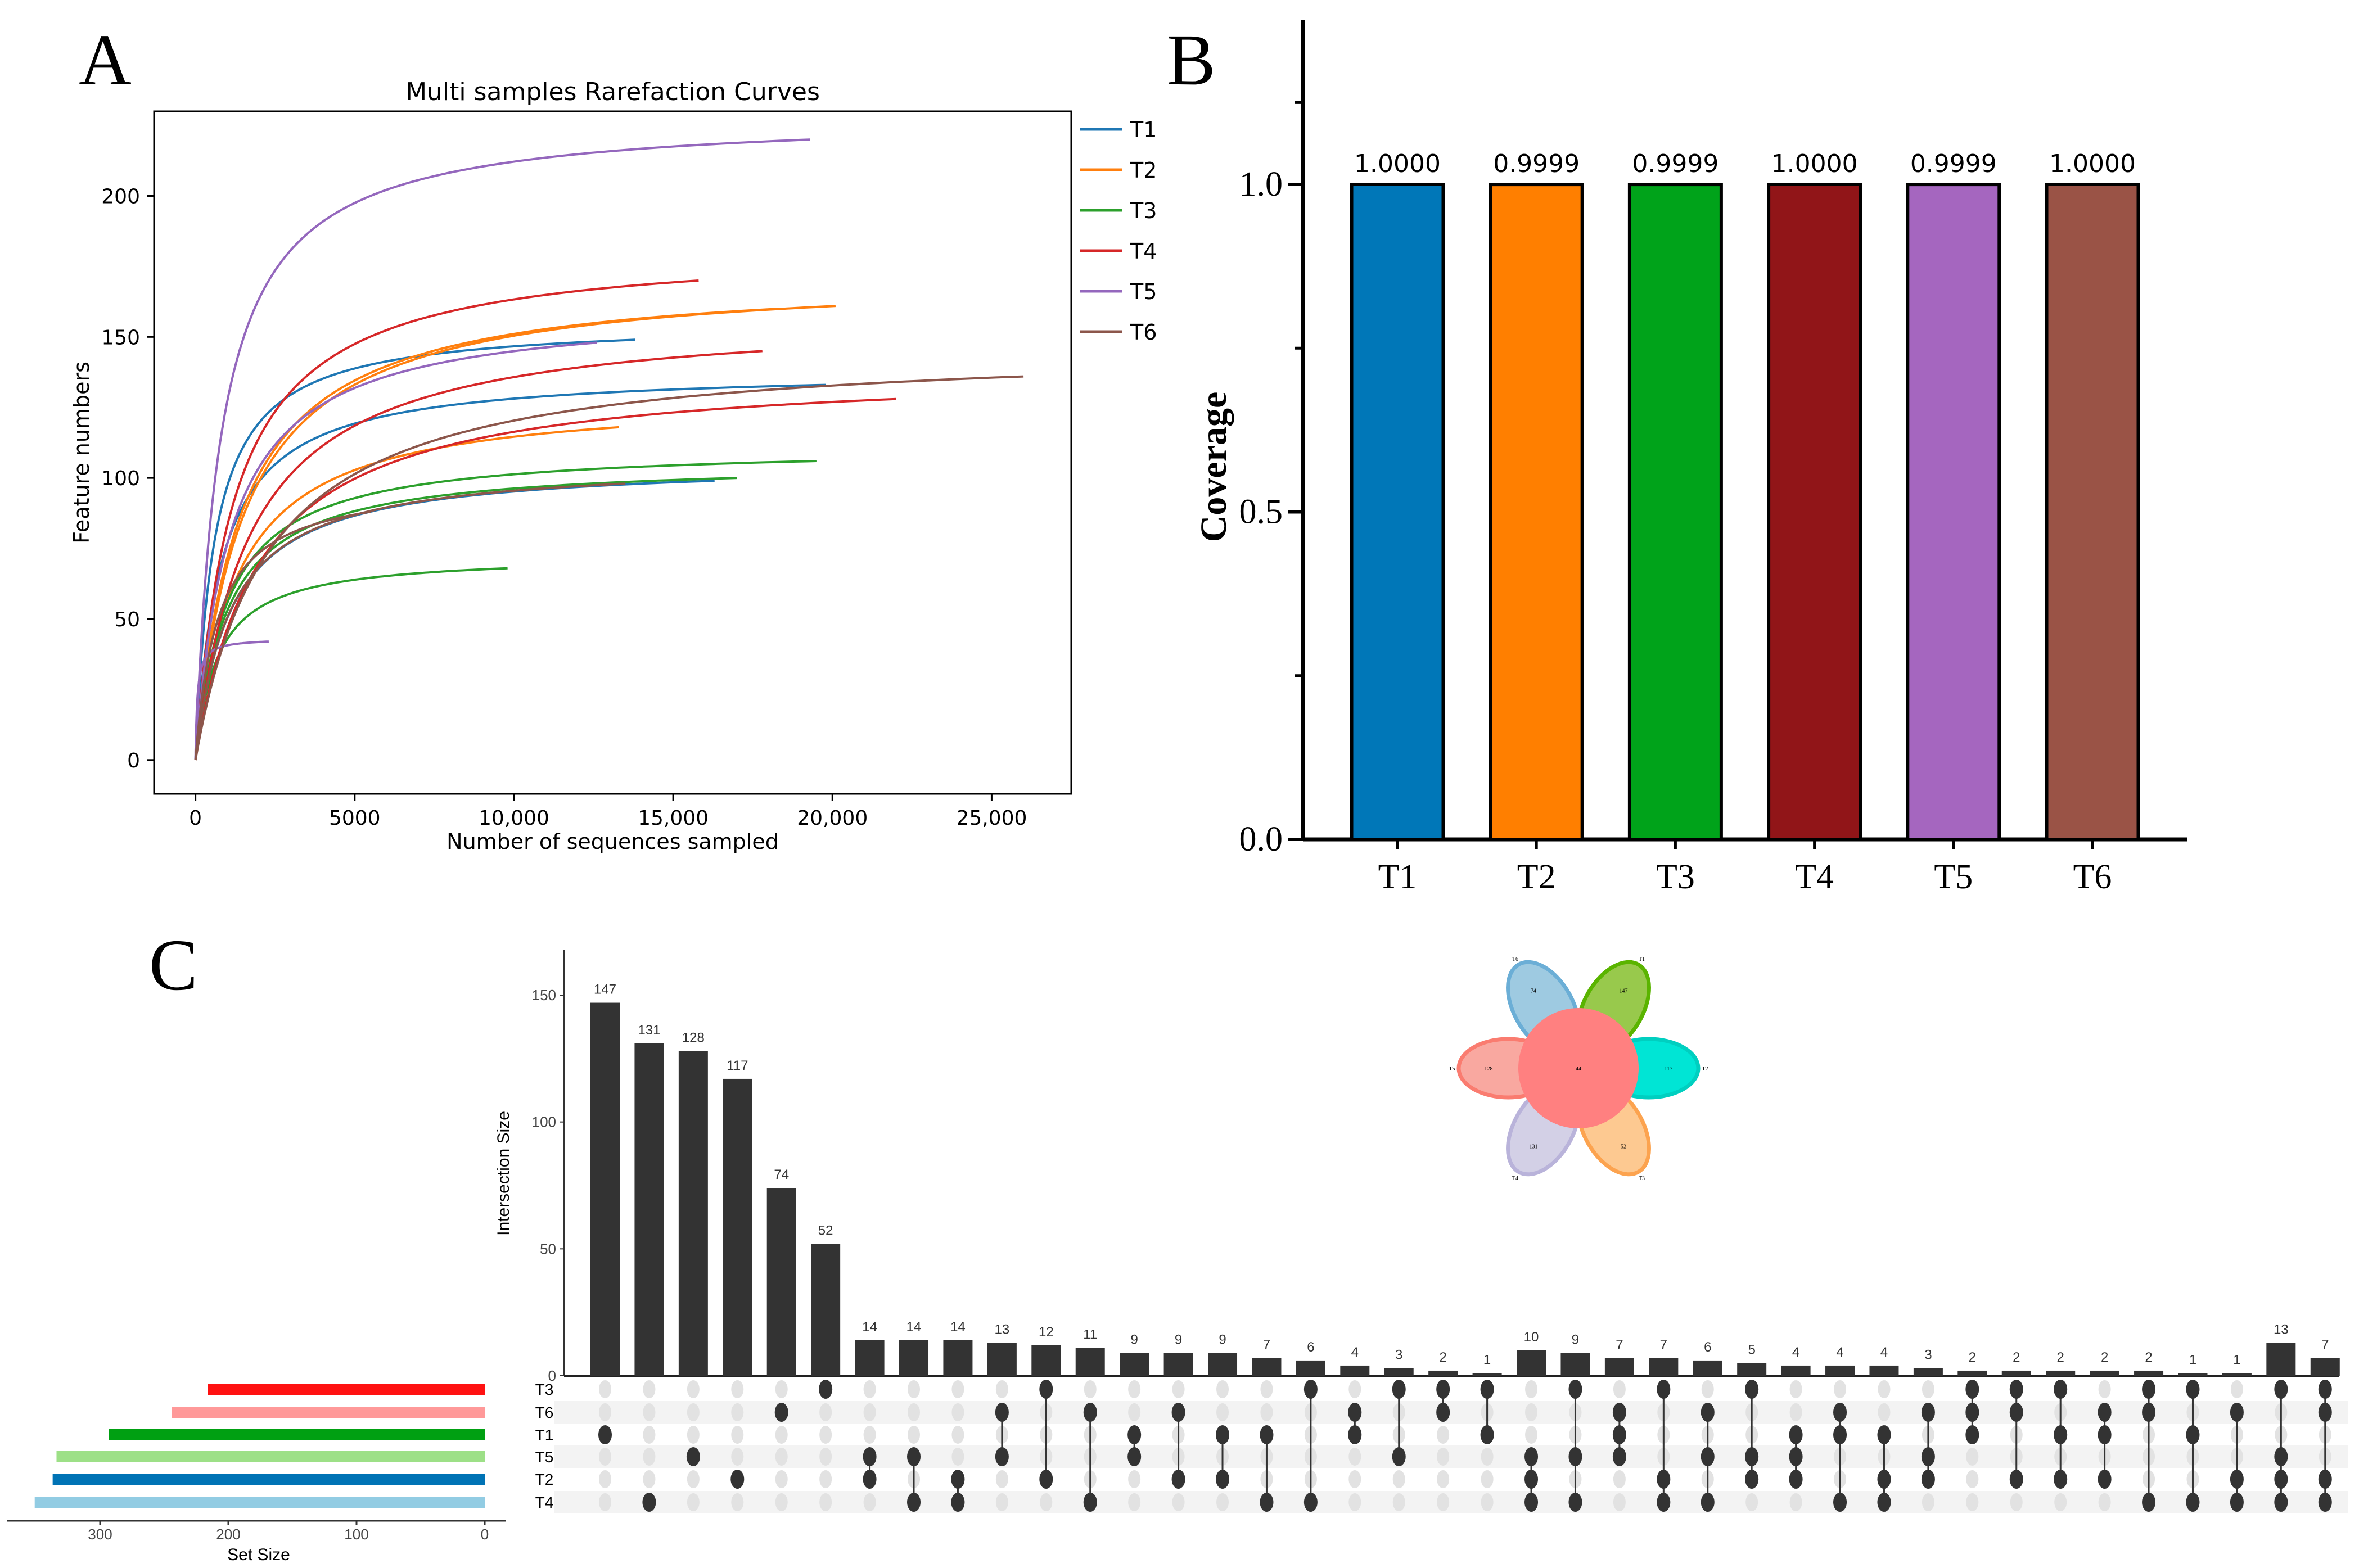  What do you see at coordinates (120, 196) in the screenshot?
I see `y-tick-label: 200` at bounding box center [120, 196].